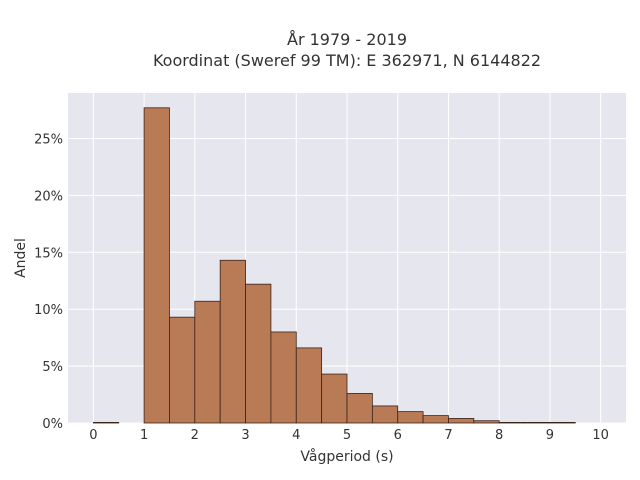 Image resolution: width=640 pixels, height=480 pixels. What do you see at coordinates (600, 435) in the screenshot?
I see `x-tick-label: 10` at bounding box center [600, 435].